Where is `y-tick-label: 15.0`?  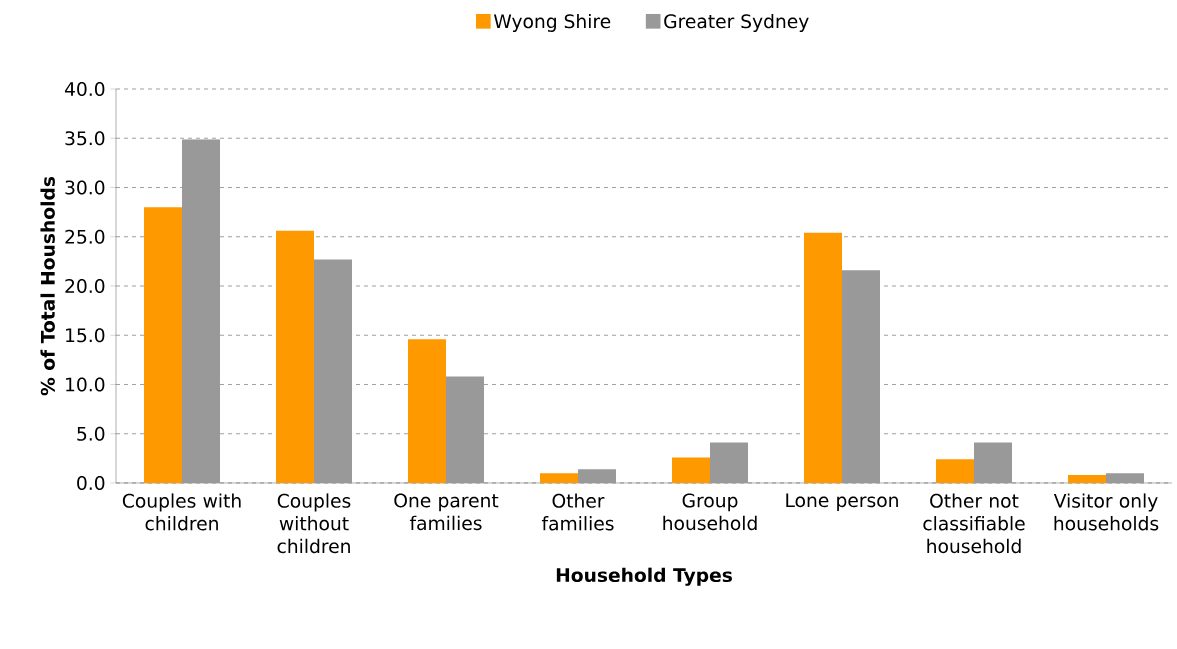 y-tick-label: 15.0 is located at coordinates (85, 335).